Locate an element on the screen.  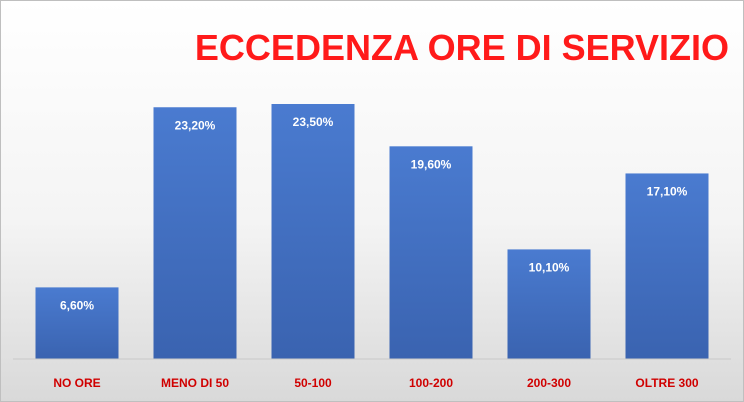
chart-title: ECCEDENZA ORE DI SERVIZIO is located at coordinates (461, 47).